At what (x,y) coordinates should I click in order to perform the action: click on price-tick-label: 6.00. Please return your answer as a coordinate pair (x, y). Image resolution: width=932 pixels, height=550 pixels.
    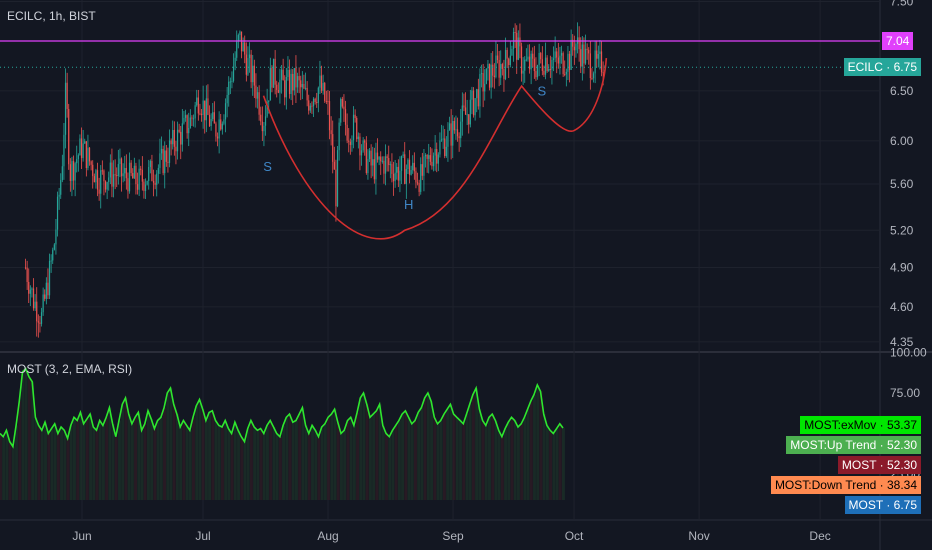
    Looking at the image, I should click on (902, 141).